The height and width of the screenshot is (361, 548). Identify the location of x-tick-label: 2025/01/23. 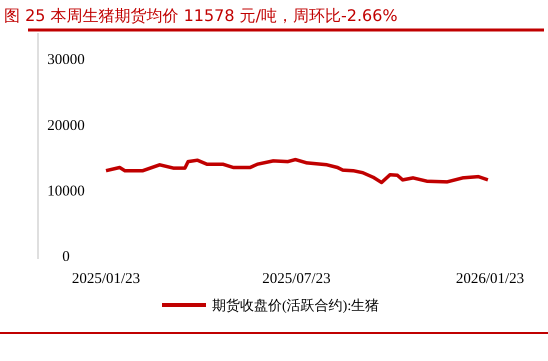
(106, 279).